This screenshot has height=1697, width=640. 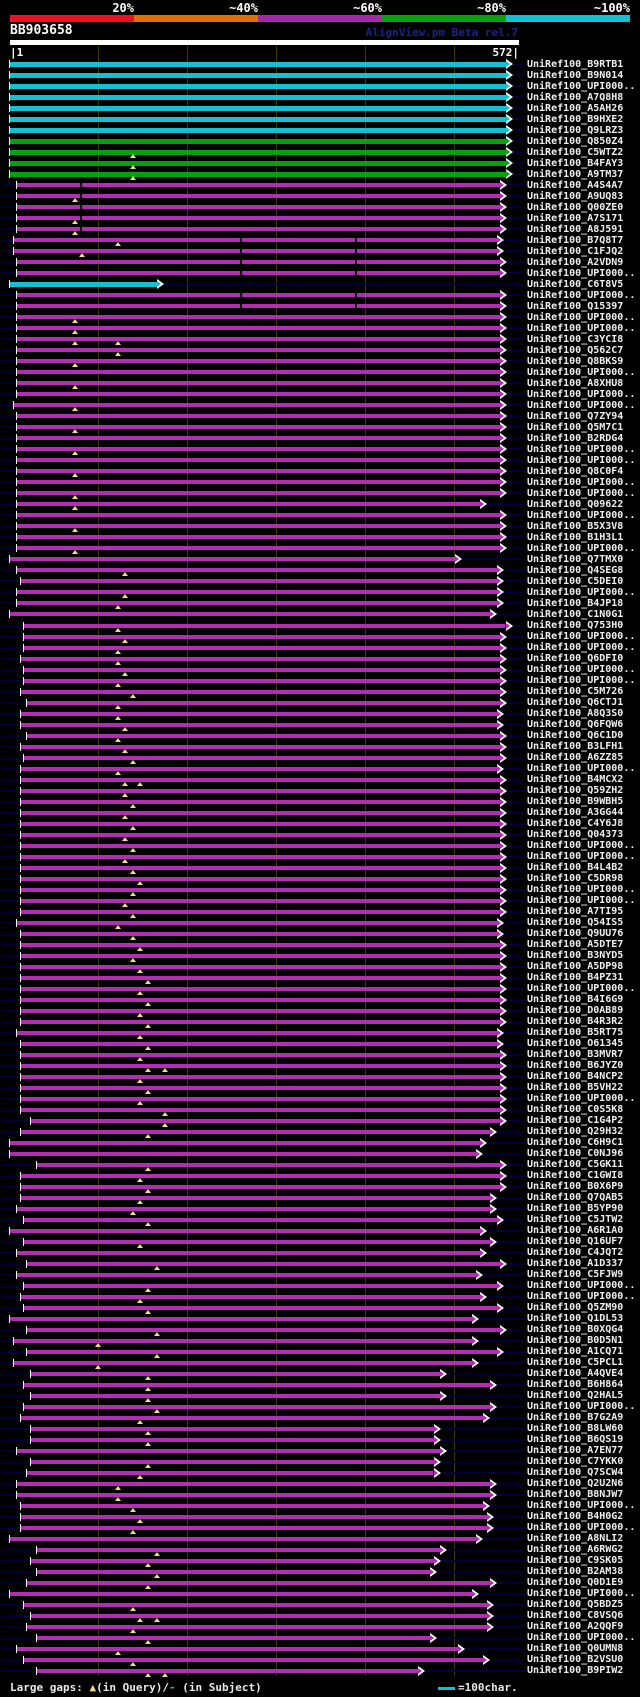 I want to click on alignment-row: UniRef100_B5YP90, so click(x=320, y=1209).